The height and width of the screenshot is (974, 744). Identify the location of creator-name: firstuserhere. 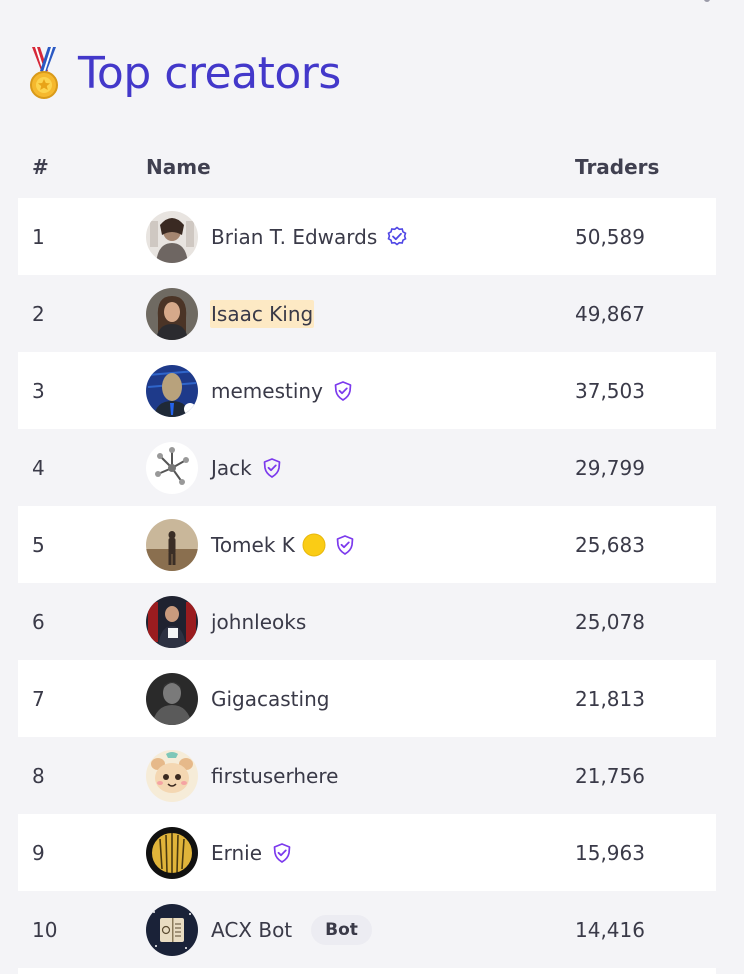
(275, 775).